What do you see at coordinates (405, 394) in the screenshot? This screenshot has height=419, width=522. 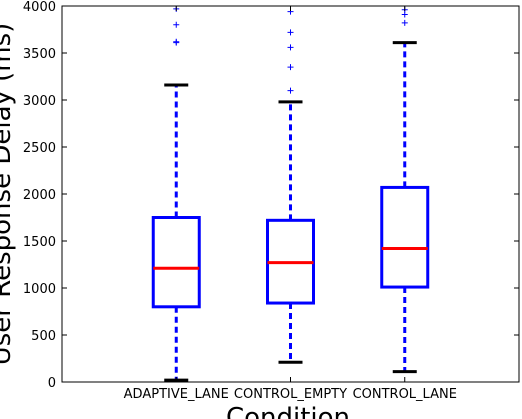 I see `x-tick-label: CONTROL_LANE` at bounding box center [405, 394].